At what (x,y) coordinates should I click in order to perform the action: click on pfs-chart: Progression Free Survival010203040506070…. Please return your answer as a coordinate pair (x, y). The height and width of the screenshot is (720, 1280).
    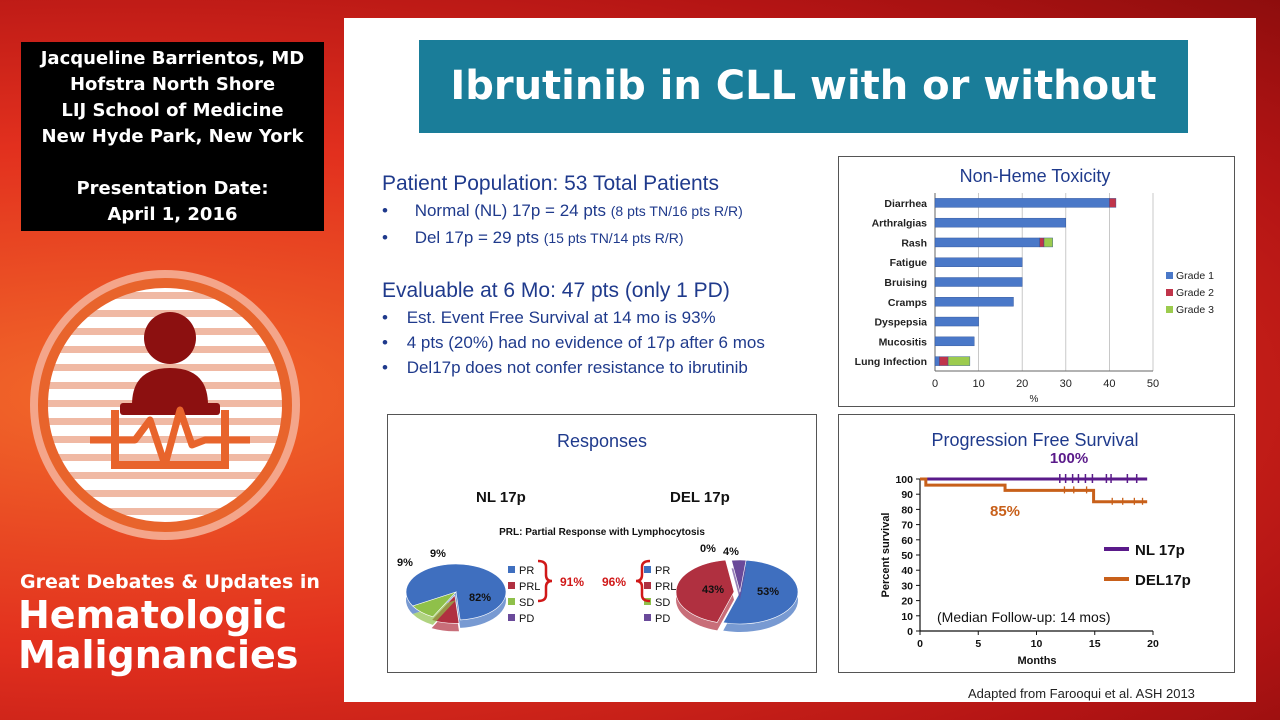
    Looking at the image, I should click on (1035, 548).